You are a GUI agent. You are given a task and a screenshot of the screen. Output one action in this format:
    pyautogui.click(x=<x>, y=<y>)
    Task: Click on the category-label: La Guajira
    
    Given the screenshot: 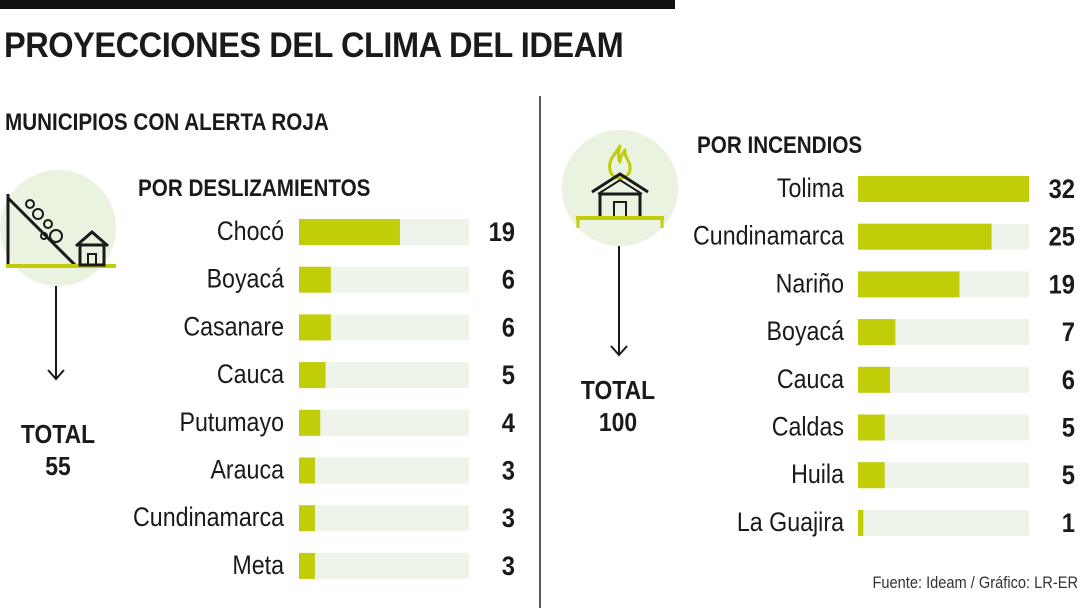 What is the action you would take?
    pyautogui.click(x=790, y=522)
    